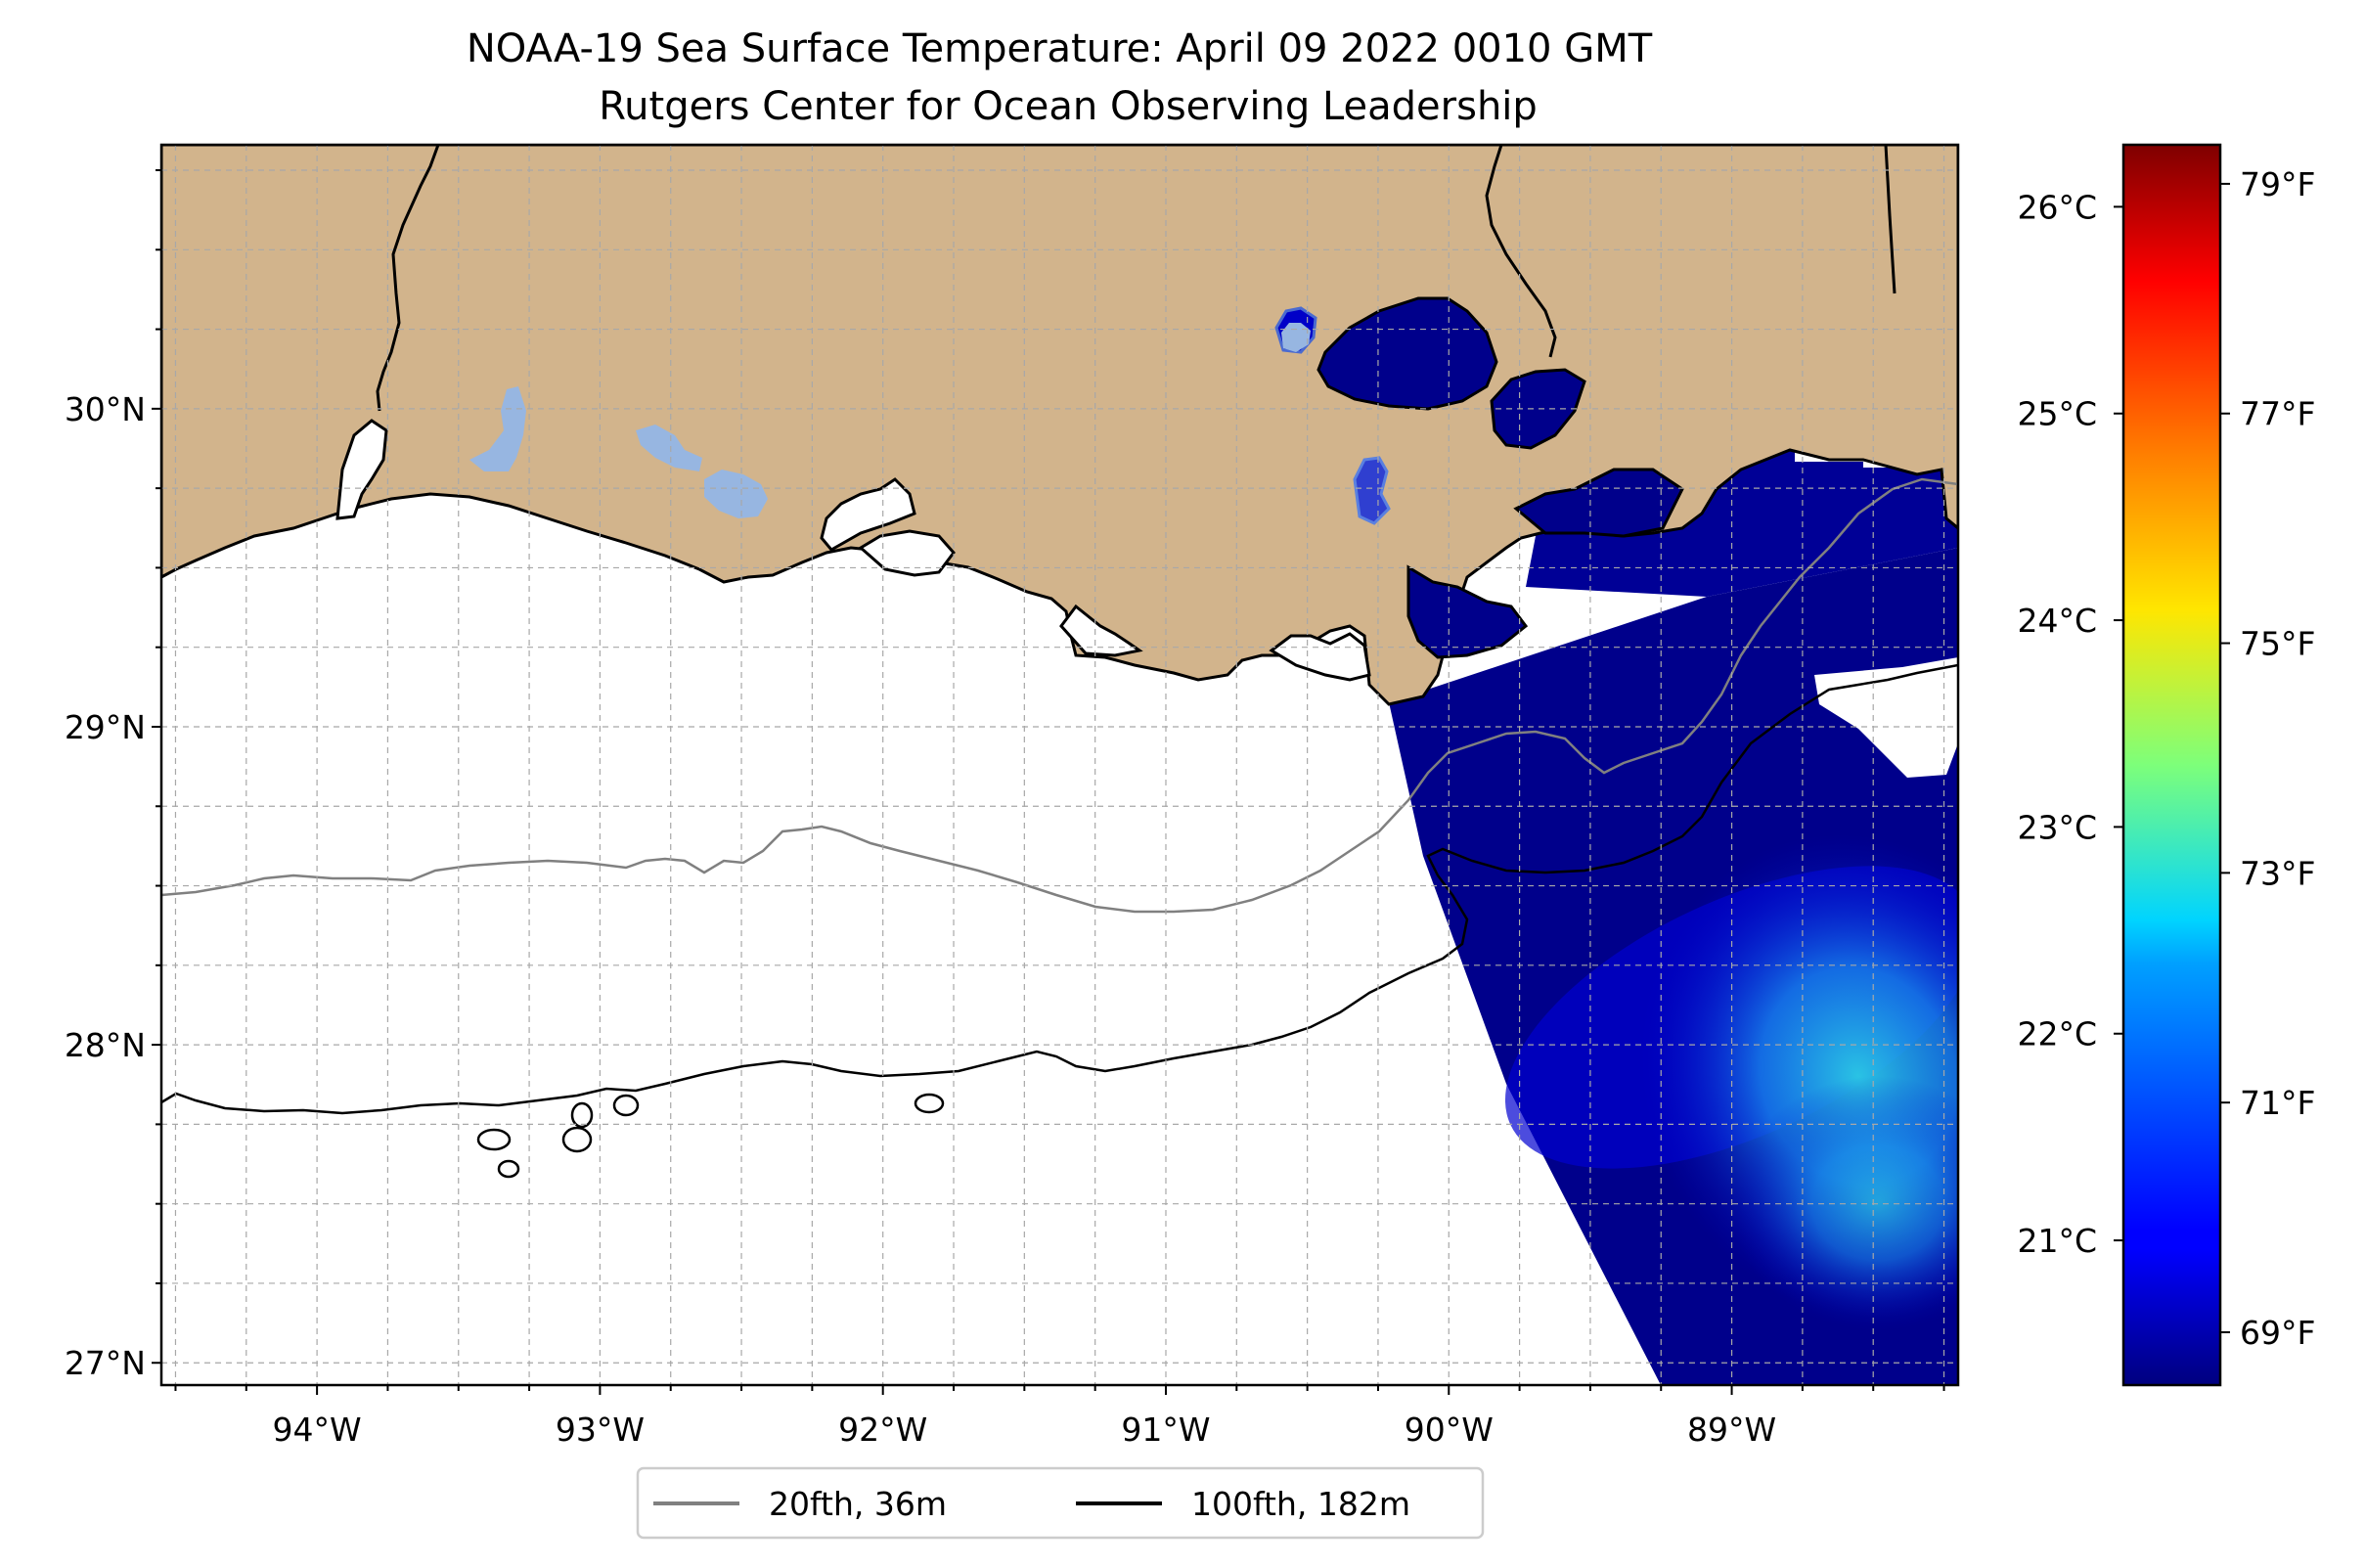  I want to click on terrebonne-bay, so click(1320, 657).